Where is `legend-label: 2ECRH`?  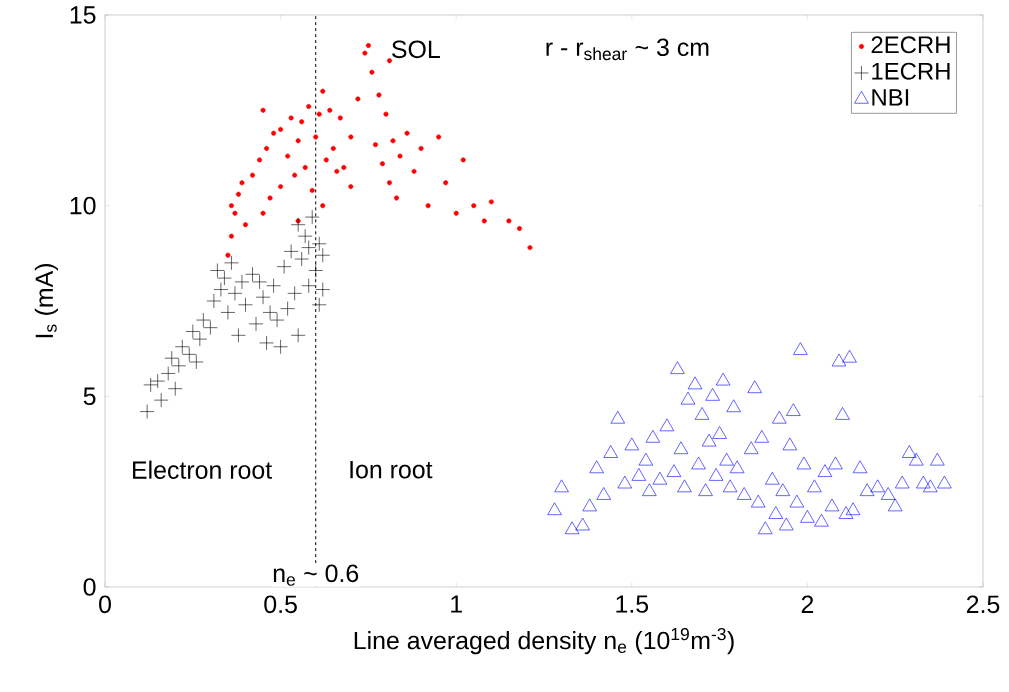
legend-label: 2ECRH is located at coordinates (910, 45).